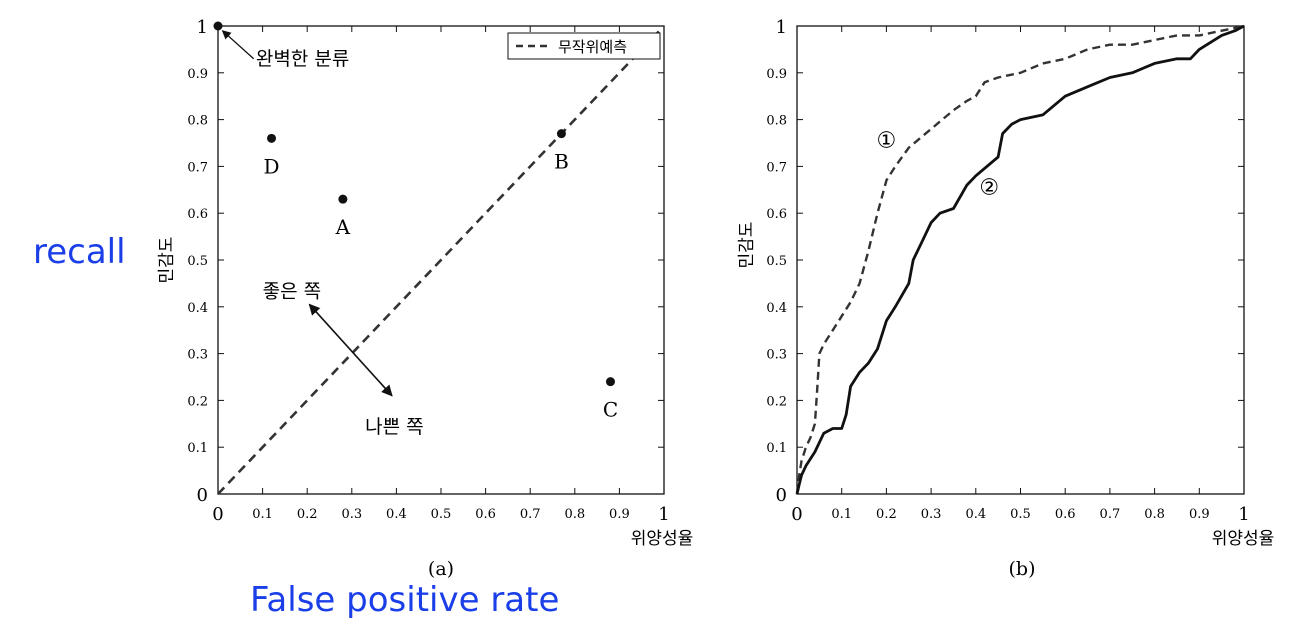 Image resolution: width=1310 pixels, height=624 pixels. What do you see at coordinates (989, 187) in the screenshot?
I see `curve-label-2: ②` at bounding box center [989, 187].